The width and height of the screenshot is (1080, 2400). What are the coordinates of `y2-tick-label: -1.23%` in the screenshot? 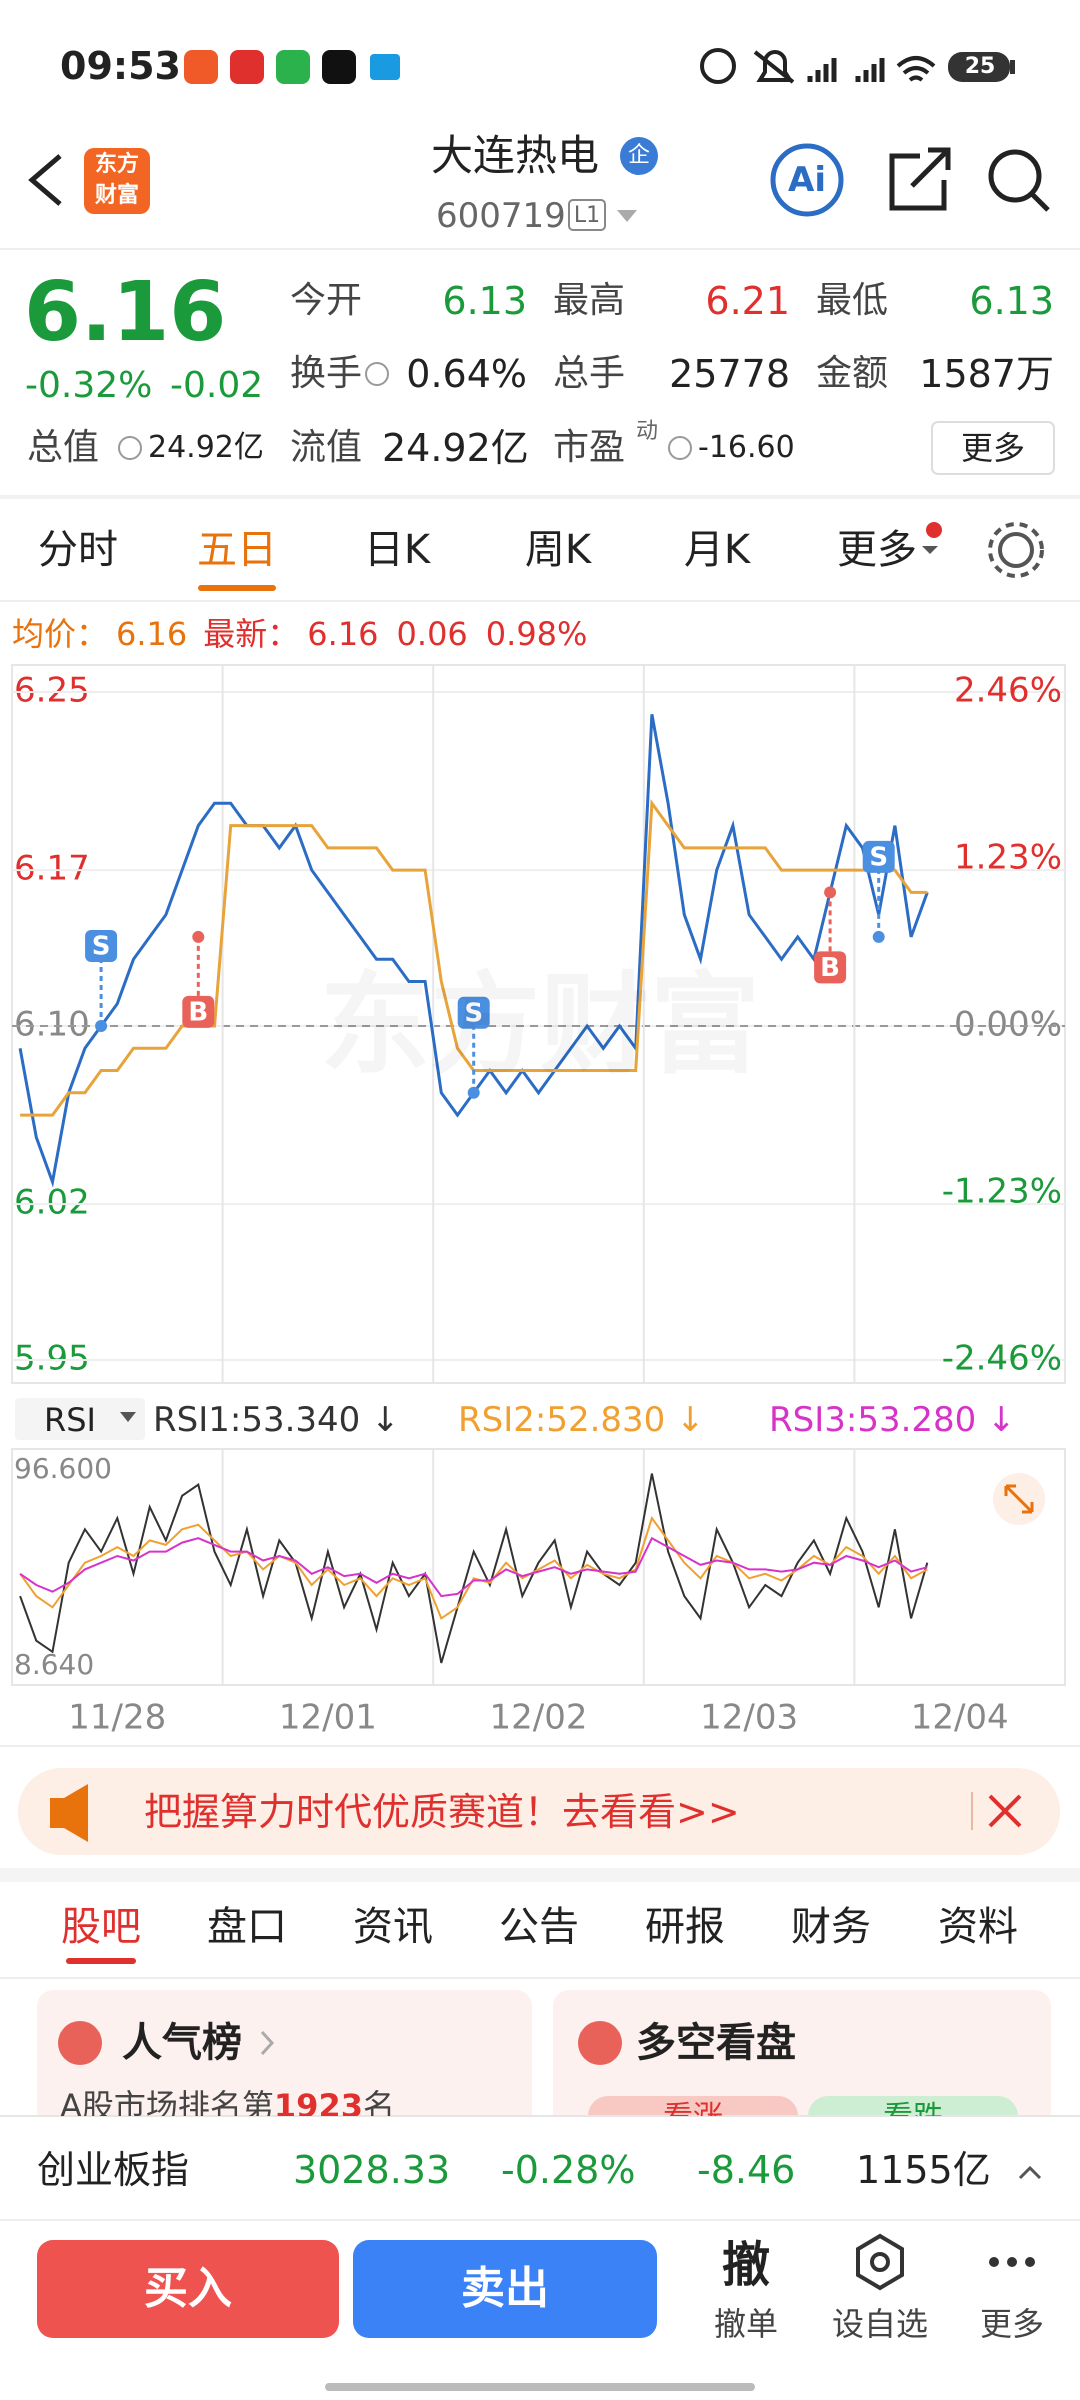 It's located at (1002, 1192).